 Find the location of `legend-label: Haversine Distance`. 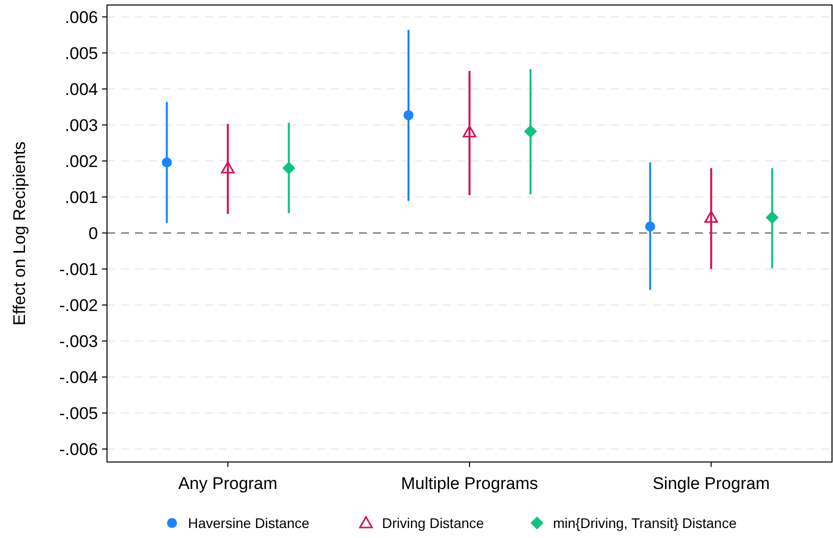

legend-label: Haversine Distance is located at coordinates (249, 522).